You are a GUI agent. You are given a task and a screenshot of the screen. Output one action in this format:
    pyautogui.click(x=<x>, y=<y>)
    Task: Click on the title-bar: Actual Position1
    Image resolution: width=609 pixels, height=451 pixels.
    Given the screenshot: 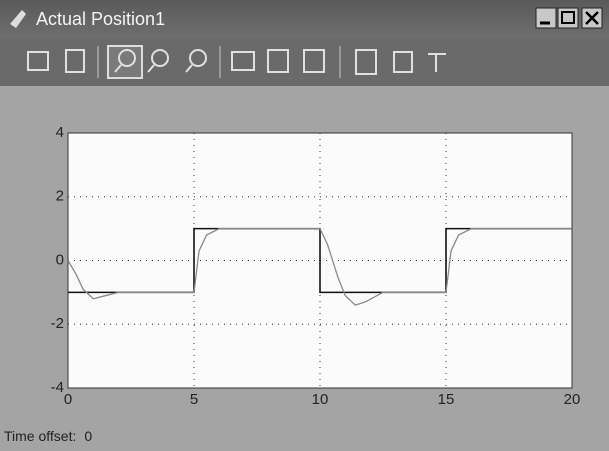 What is the action you would take?
    pyautogui.click(x=304, y=19)
    